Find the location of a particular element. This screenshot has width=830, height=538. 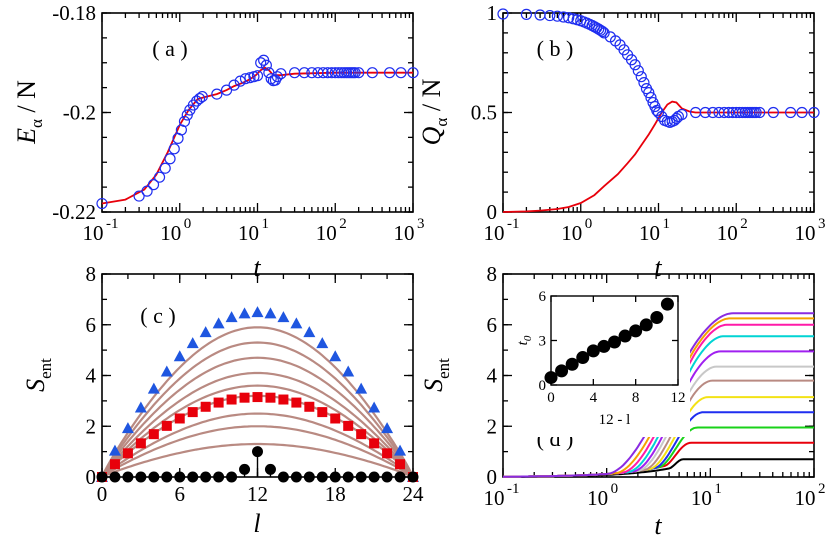

panel-b-ytick-label: 1 is located at coordinates (492, 13).